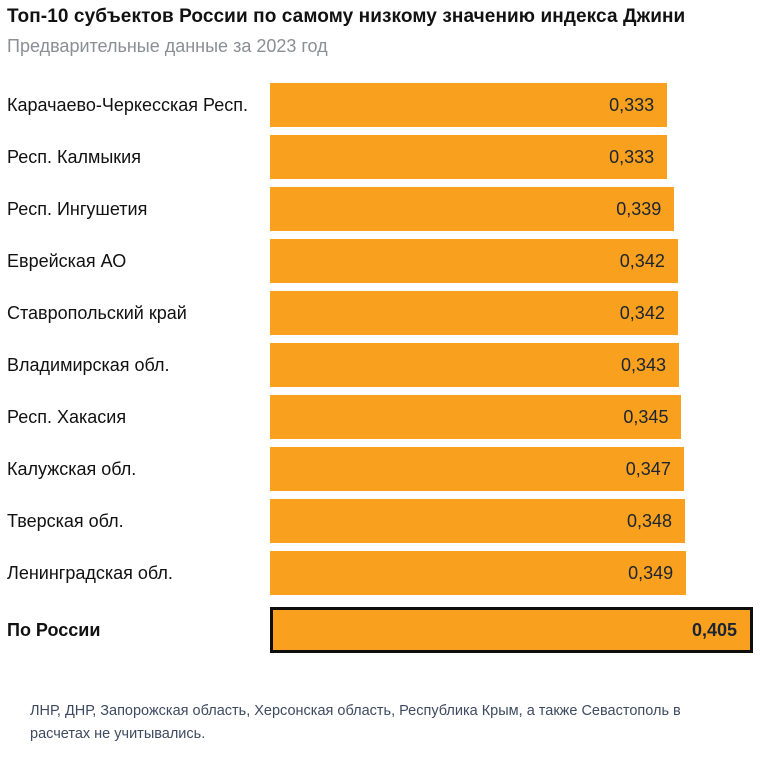 The image size is (761, 763). Describe the element at coordinates (478, 573) in the screenshot. I see `value-bar: 0,349` at that location.